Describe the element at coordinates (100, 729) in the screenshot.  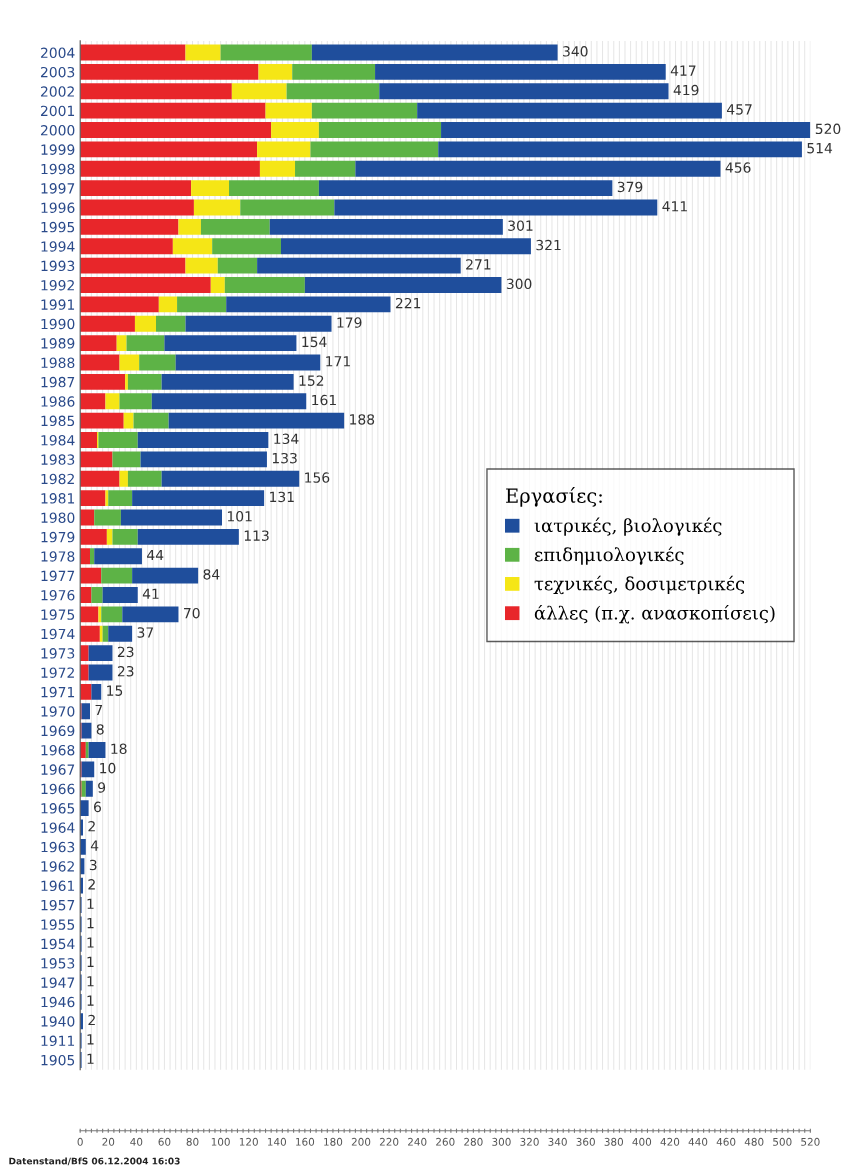
I see `total-label: 8` at that location.